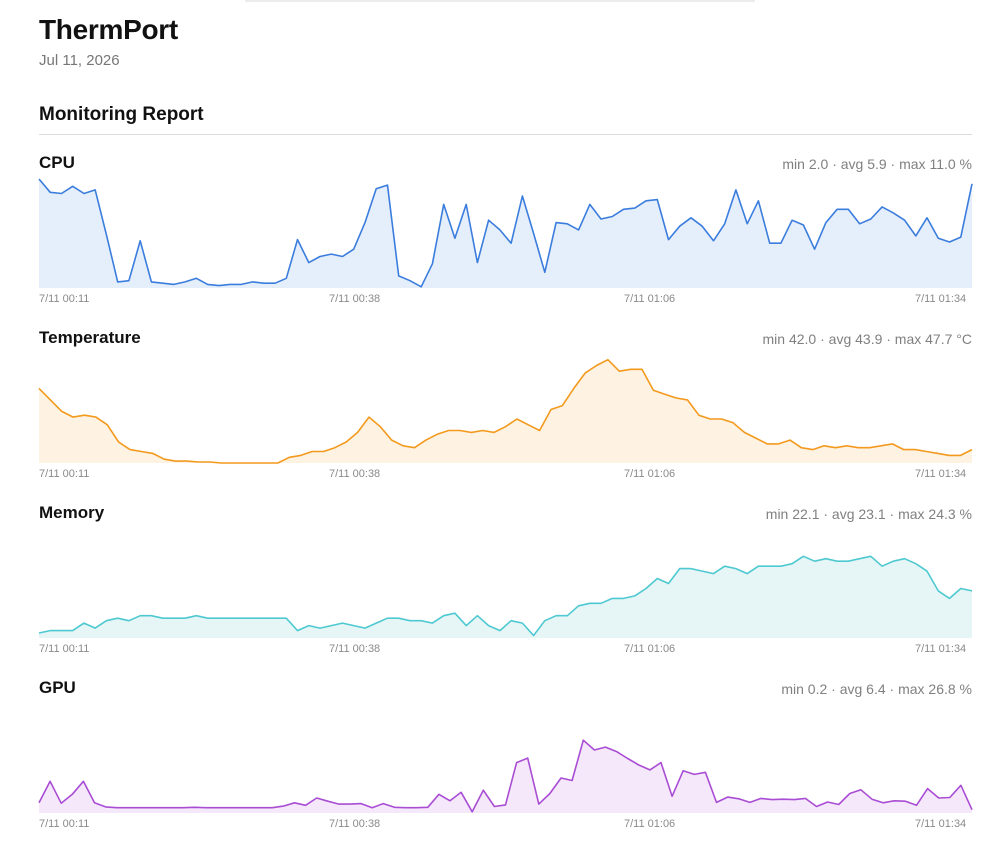 The image size is (1000, 846). Describe the element at coordinates (877, 164) in the screenshot. I see `panel-stats: min 2.0 · avg 5.9 · max 11.0 %` at that location.